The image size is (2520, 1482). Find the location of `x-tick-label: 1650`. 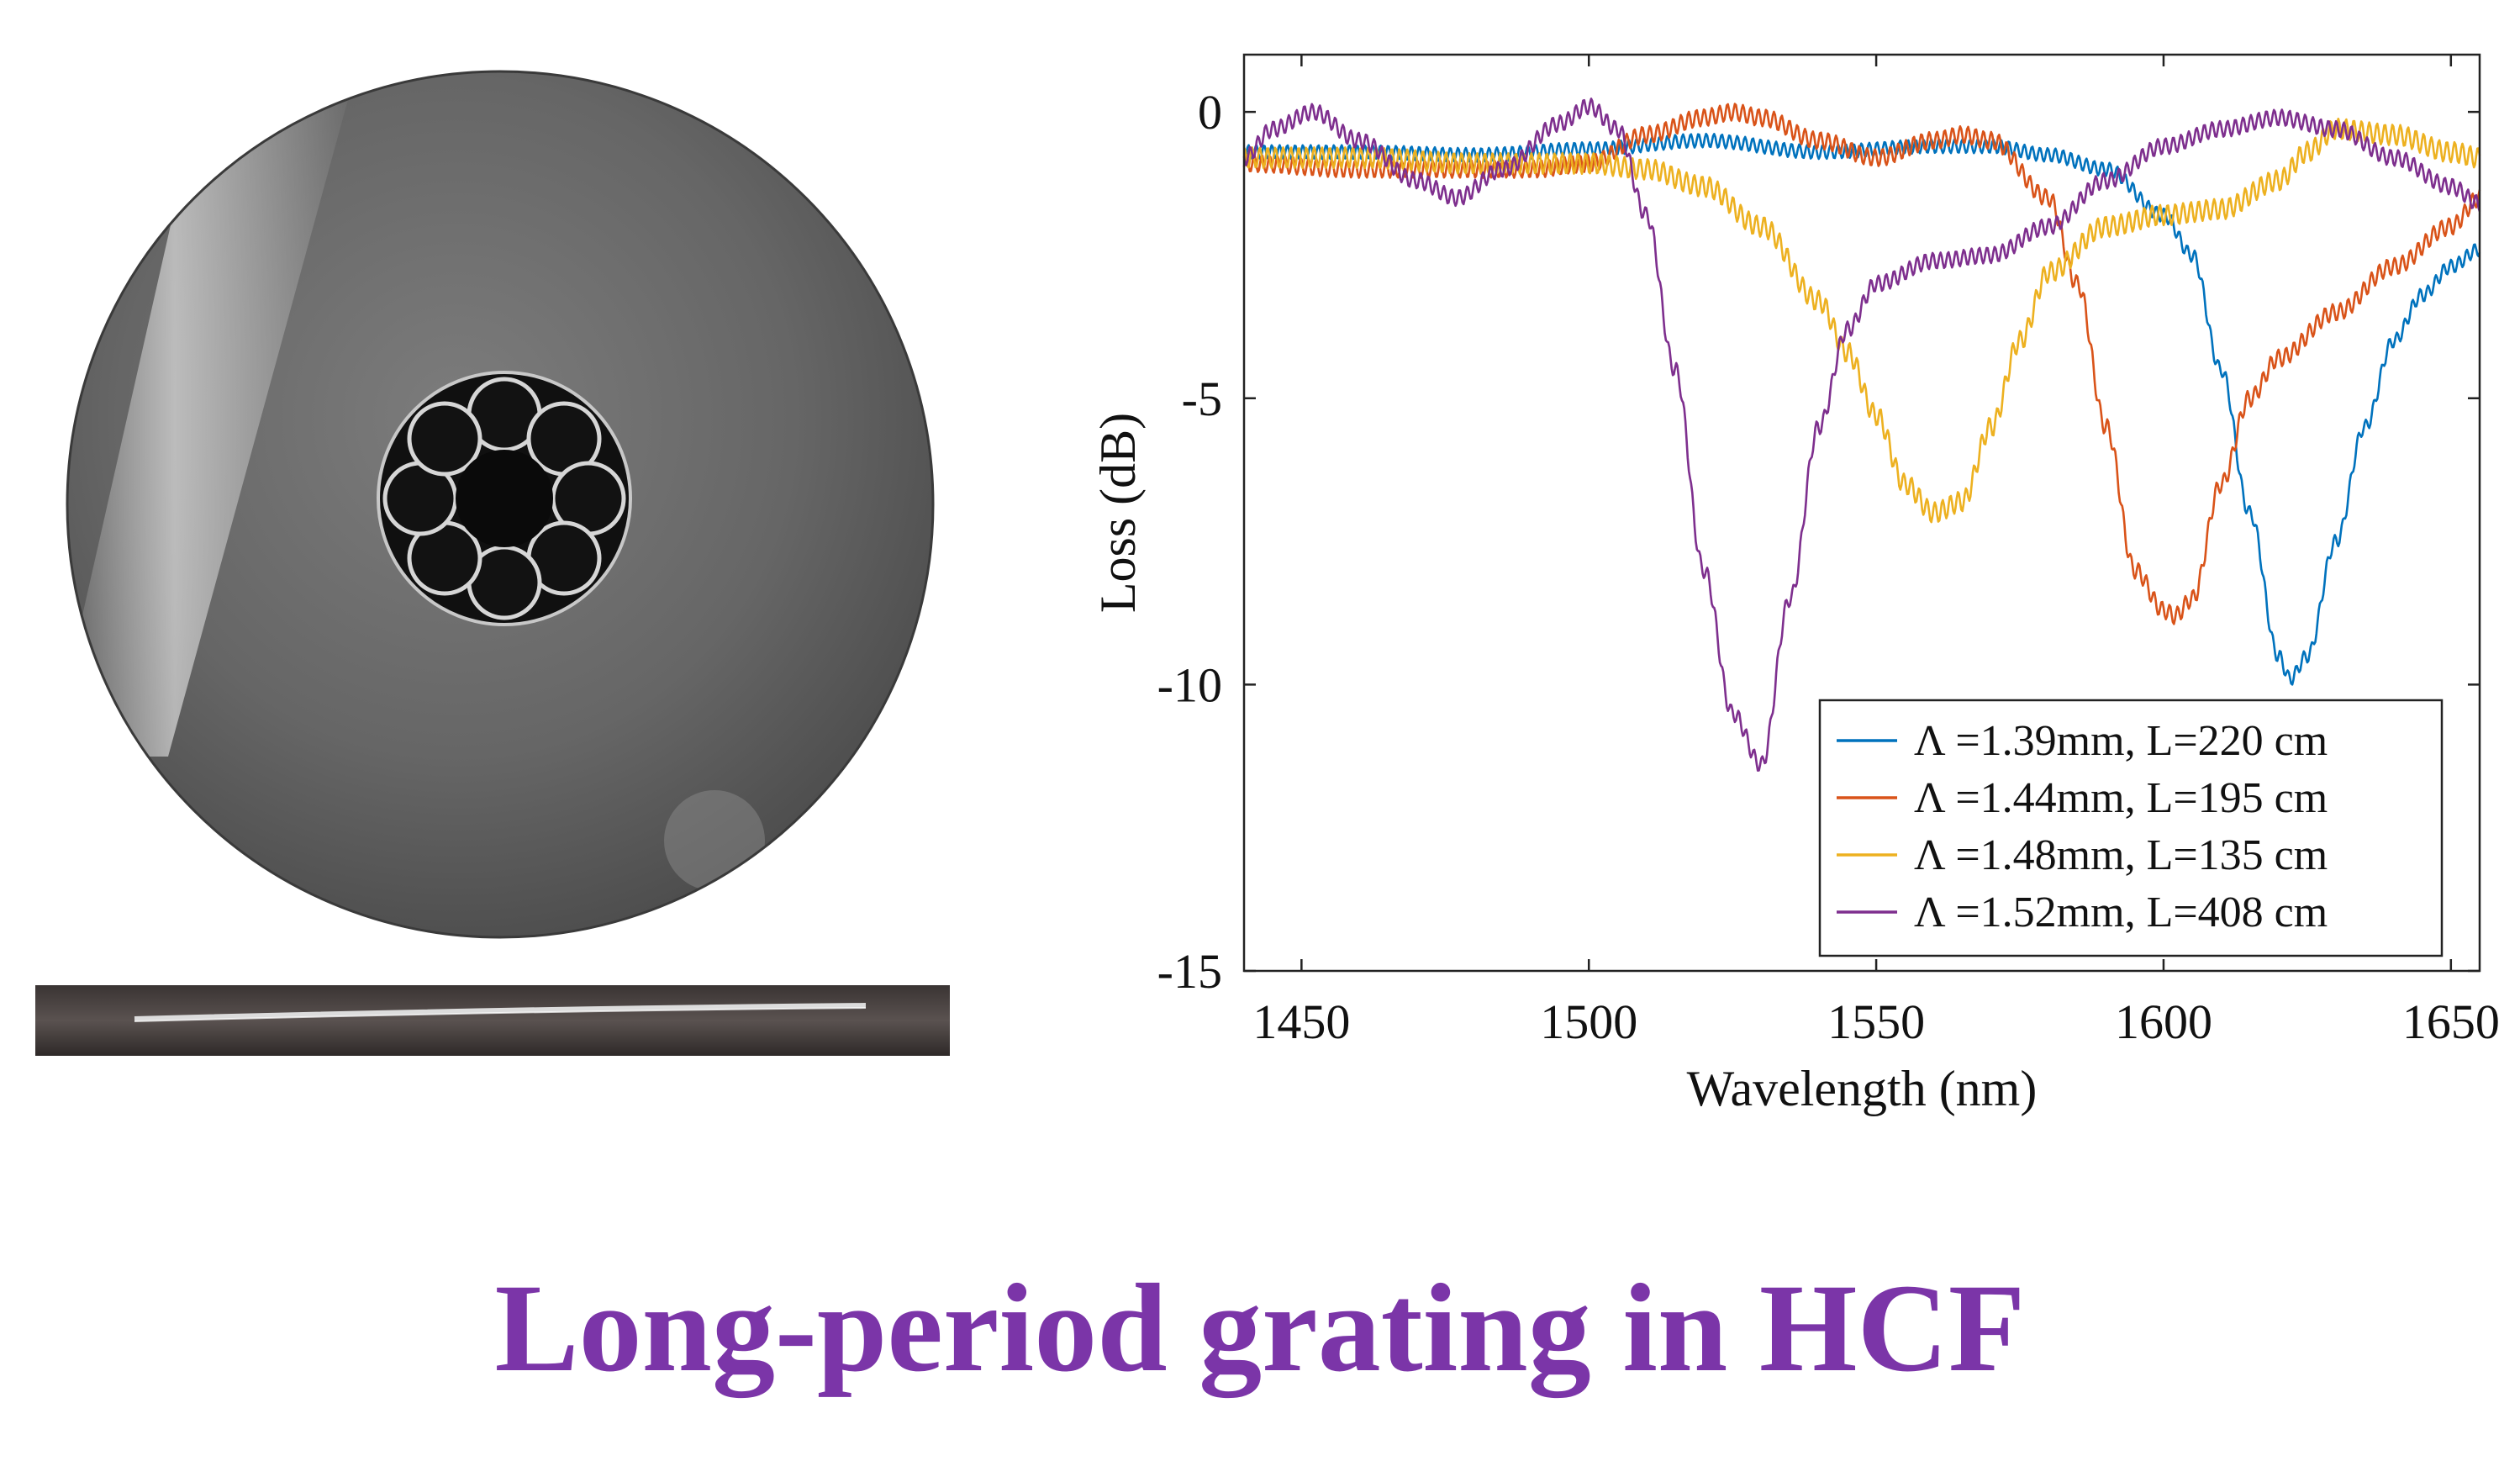

x-tick-label: 1650 is located at coordinates (2451, 1021).